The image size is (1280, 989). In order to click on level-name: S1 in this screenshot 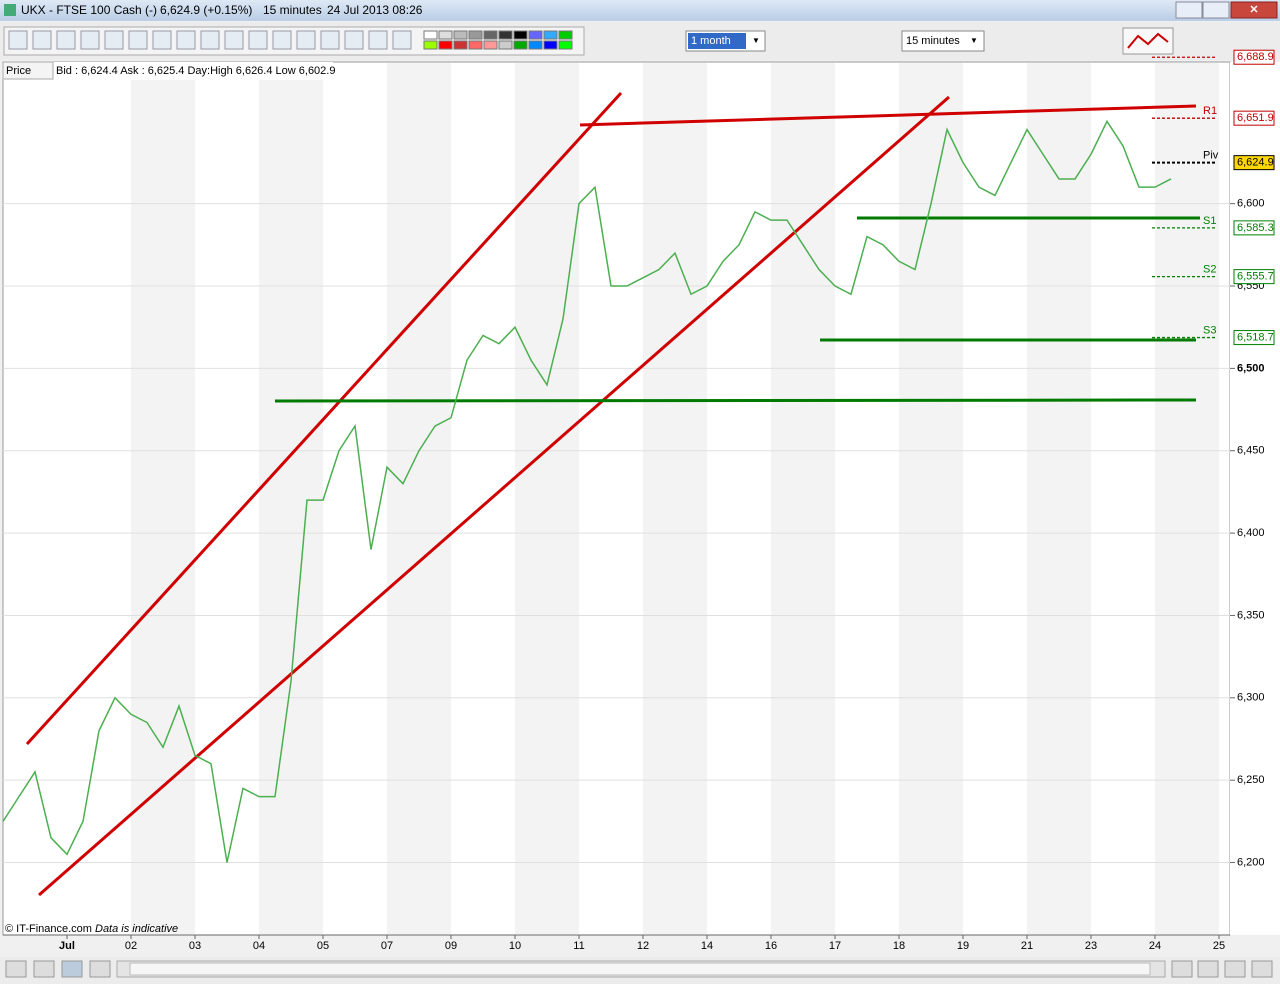, I will do `click(1209, 221)`.